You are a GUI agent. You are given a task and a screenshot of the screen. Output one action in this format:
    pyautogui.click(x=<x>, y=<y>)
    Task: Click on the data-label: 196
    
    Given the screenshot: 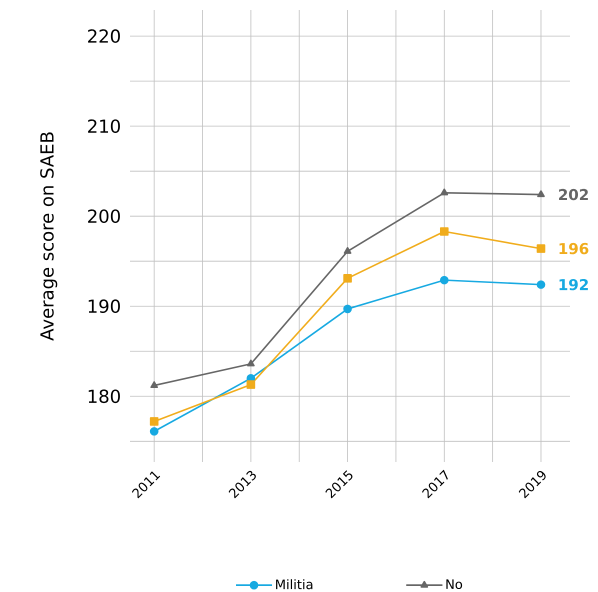 What is the action you would take?
    pyautogui.click(x=574, y=248)
    